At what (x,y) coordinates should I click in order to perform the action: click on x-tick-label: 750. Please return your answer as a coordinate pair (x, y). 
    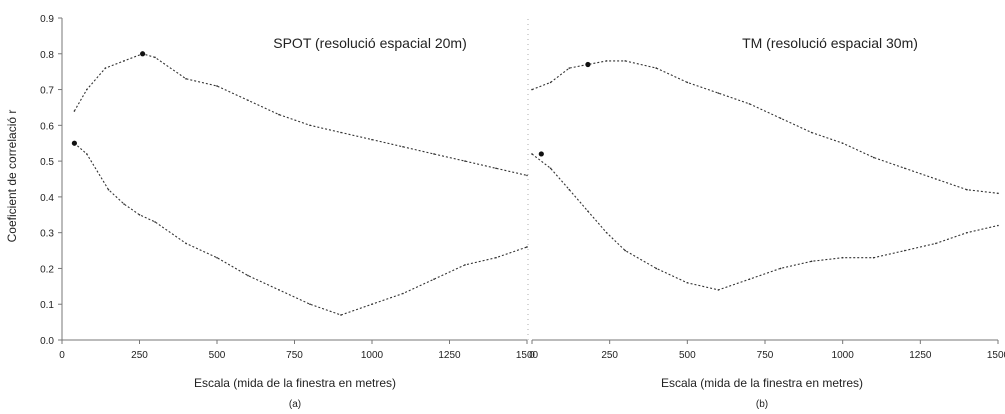
    Looking at the image, I should click on (294, 355).